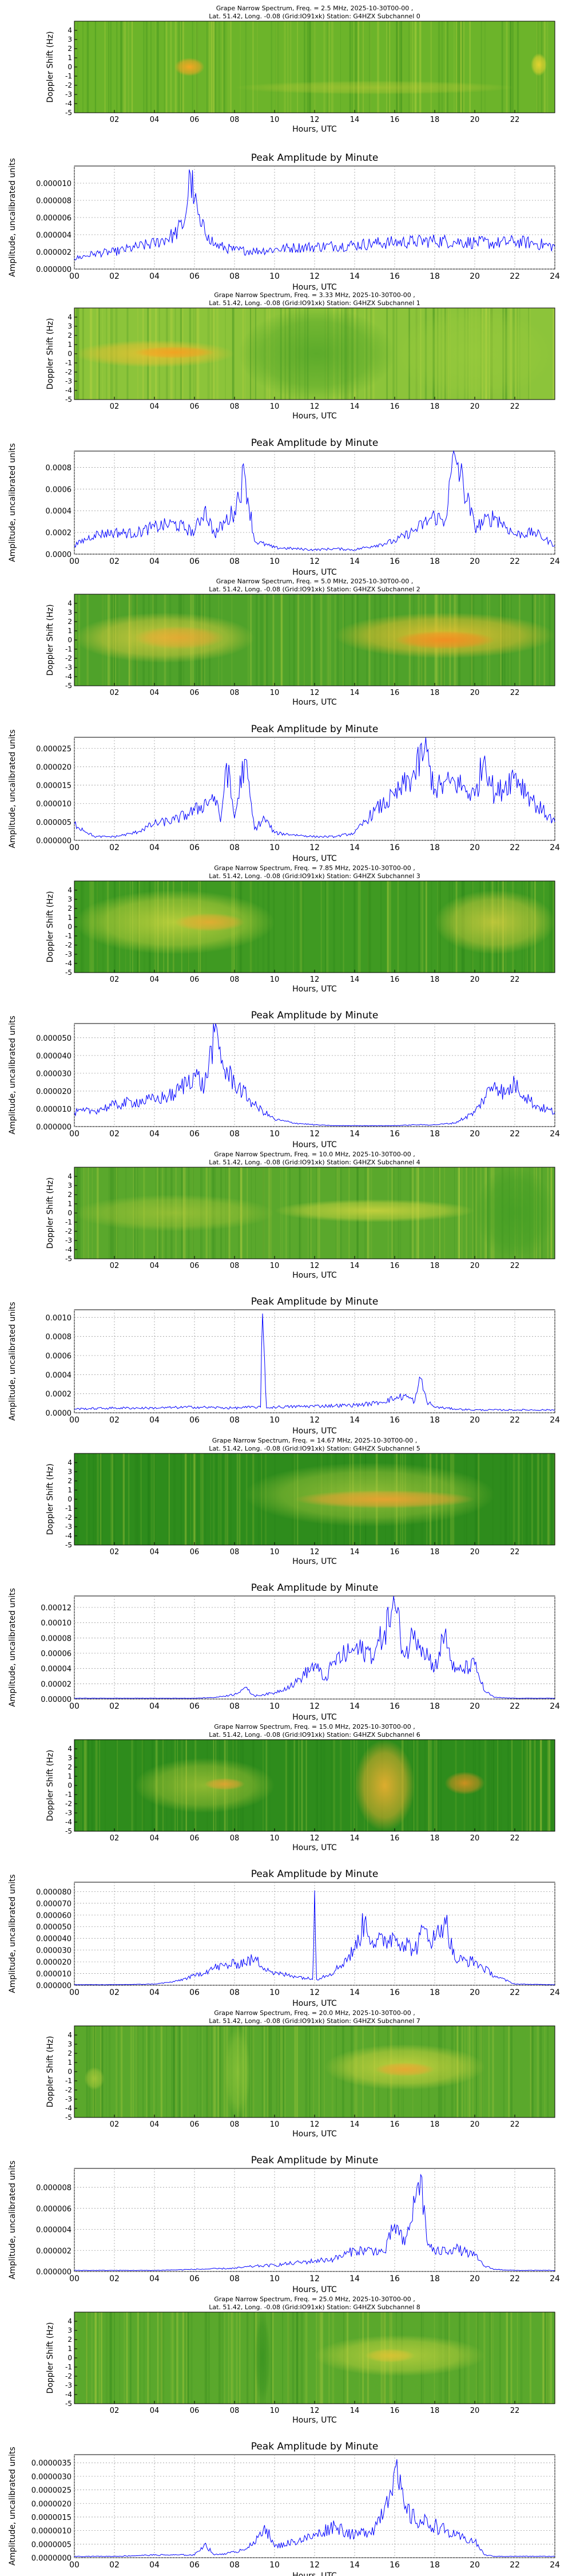  What do you see at coordinates (12, 1933) in the screenshot?
I see `y-axis-label: Amplitude, uncalibrated units` at bounding box center [12, 1933].